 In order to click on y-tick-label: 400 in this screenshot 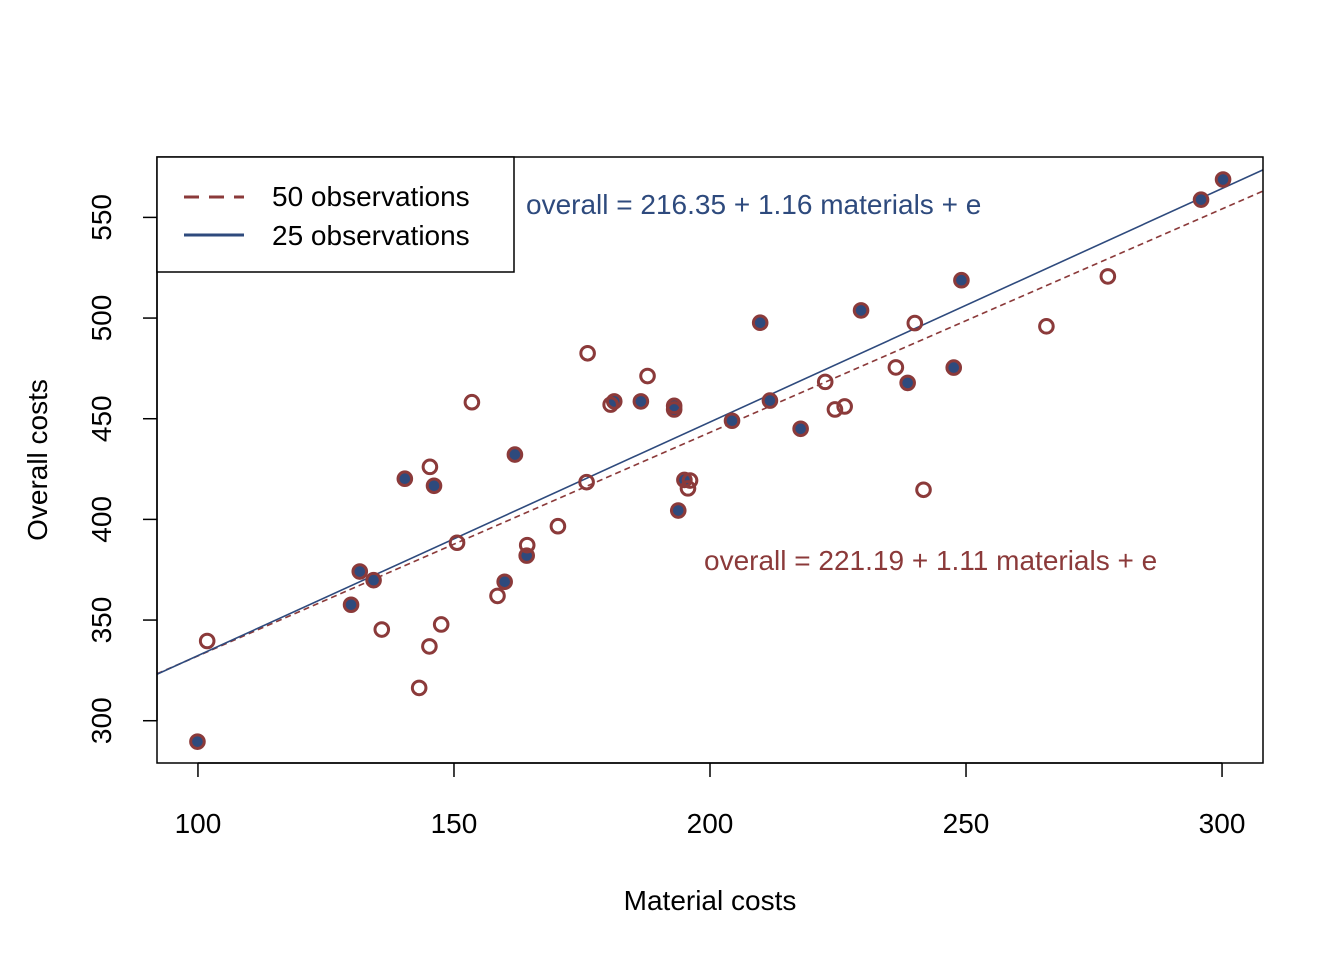, I will do `click(101, 519)`.